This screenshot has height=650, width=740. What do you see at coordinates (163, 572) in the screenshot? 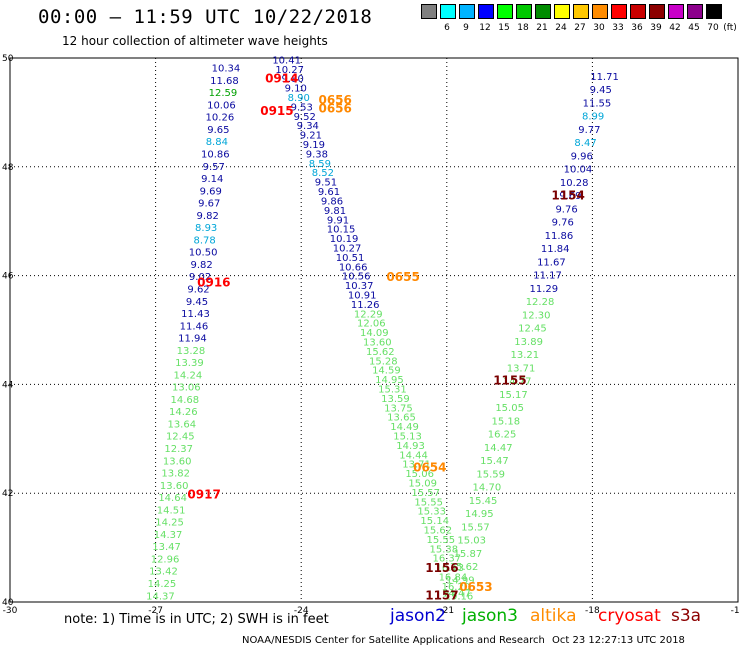
I see `wave-height-value: 13.42` at bounding box center [163, 572].